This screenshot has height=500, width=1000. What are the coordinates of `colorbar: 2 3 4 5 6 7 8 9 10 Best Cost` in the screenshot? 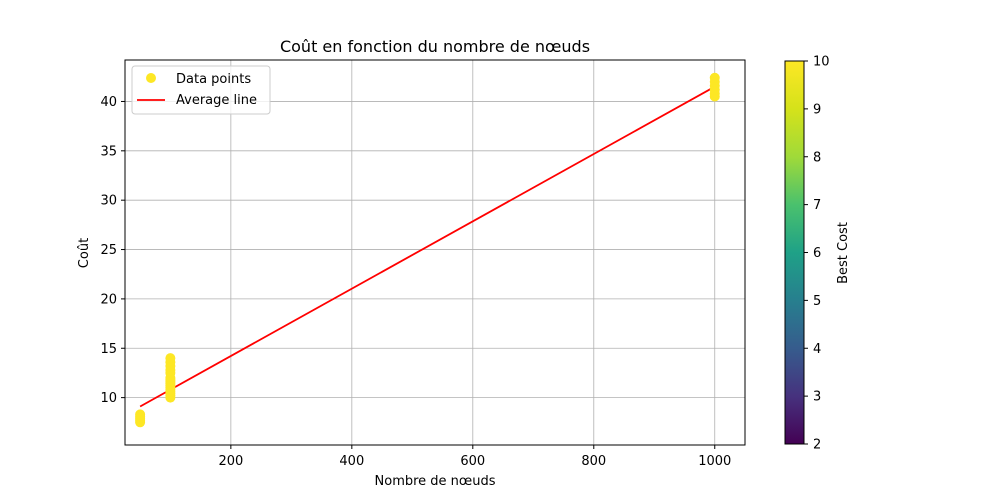 It's located at (817, 254).